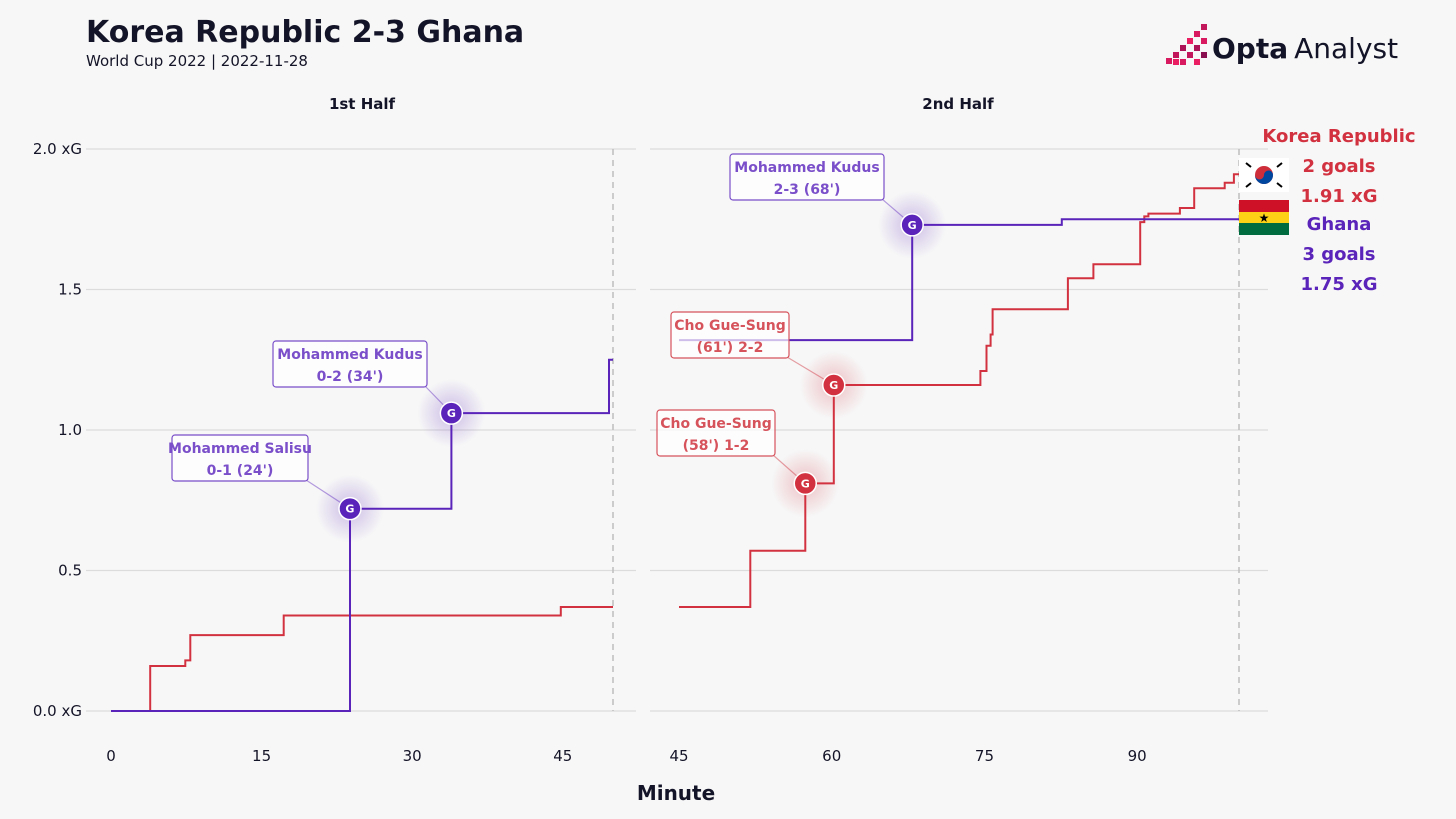  I want to click on goal-annotation-scorer: Mohammed Salisu, so click(240, 449).